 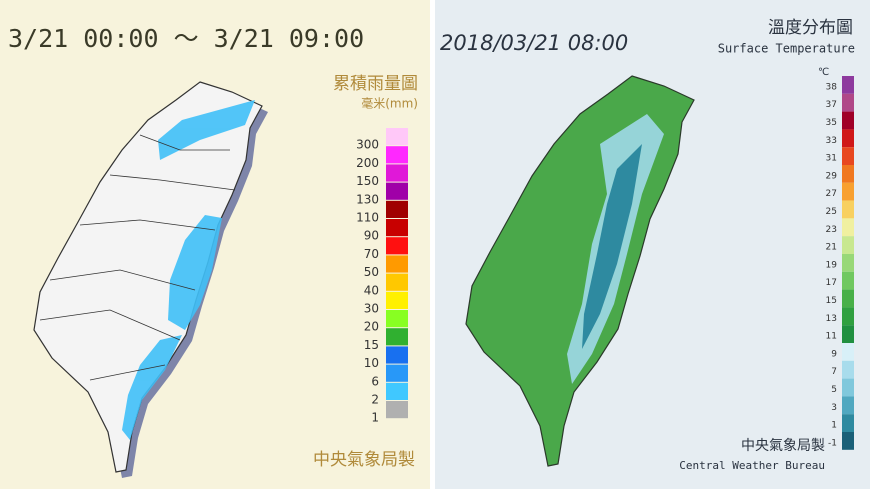 What do you see at coordinates (832, 87) in the screenshot?
I see `legend-label: 38` at bounding box center [832, 87].